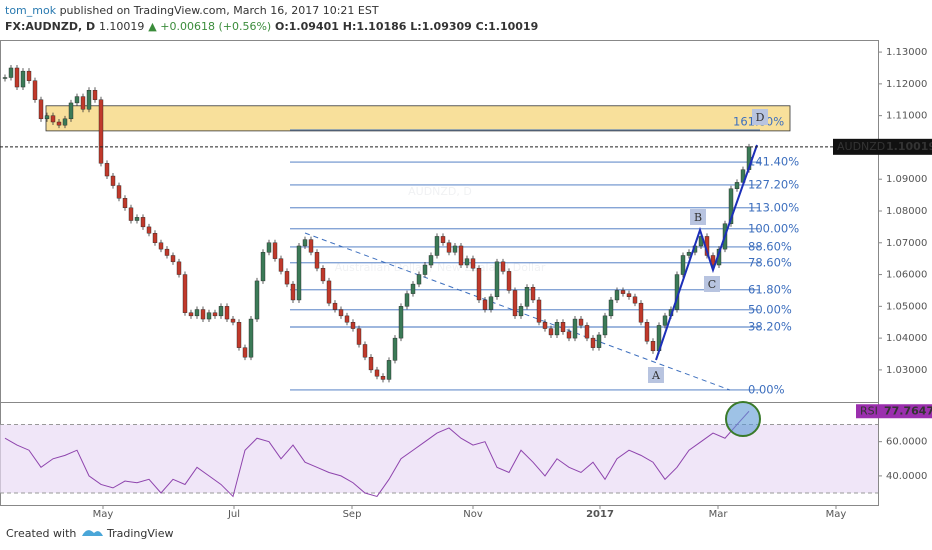  What do you see at coordinates (209, 26) in the screenshot?
I see `change: ▲ +0.00618 (+0.56%)` at bounding box center [209, 26].